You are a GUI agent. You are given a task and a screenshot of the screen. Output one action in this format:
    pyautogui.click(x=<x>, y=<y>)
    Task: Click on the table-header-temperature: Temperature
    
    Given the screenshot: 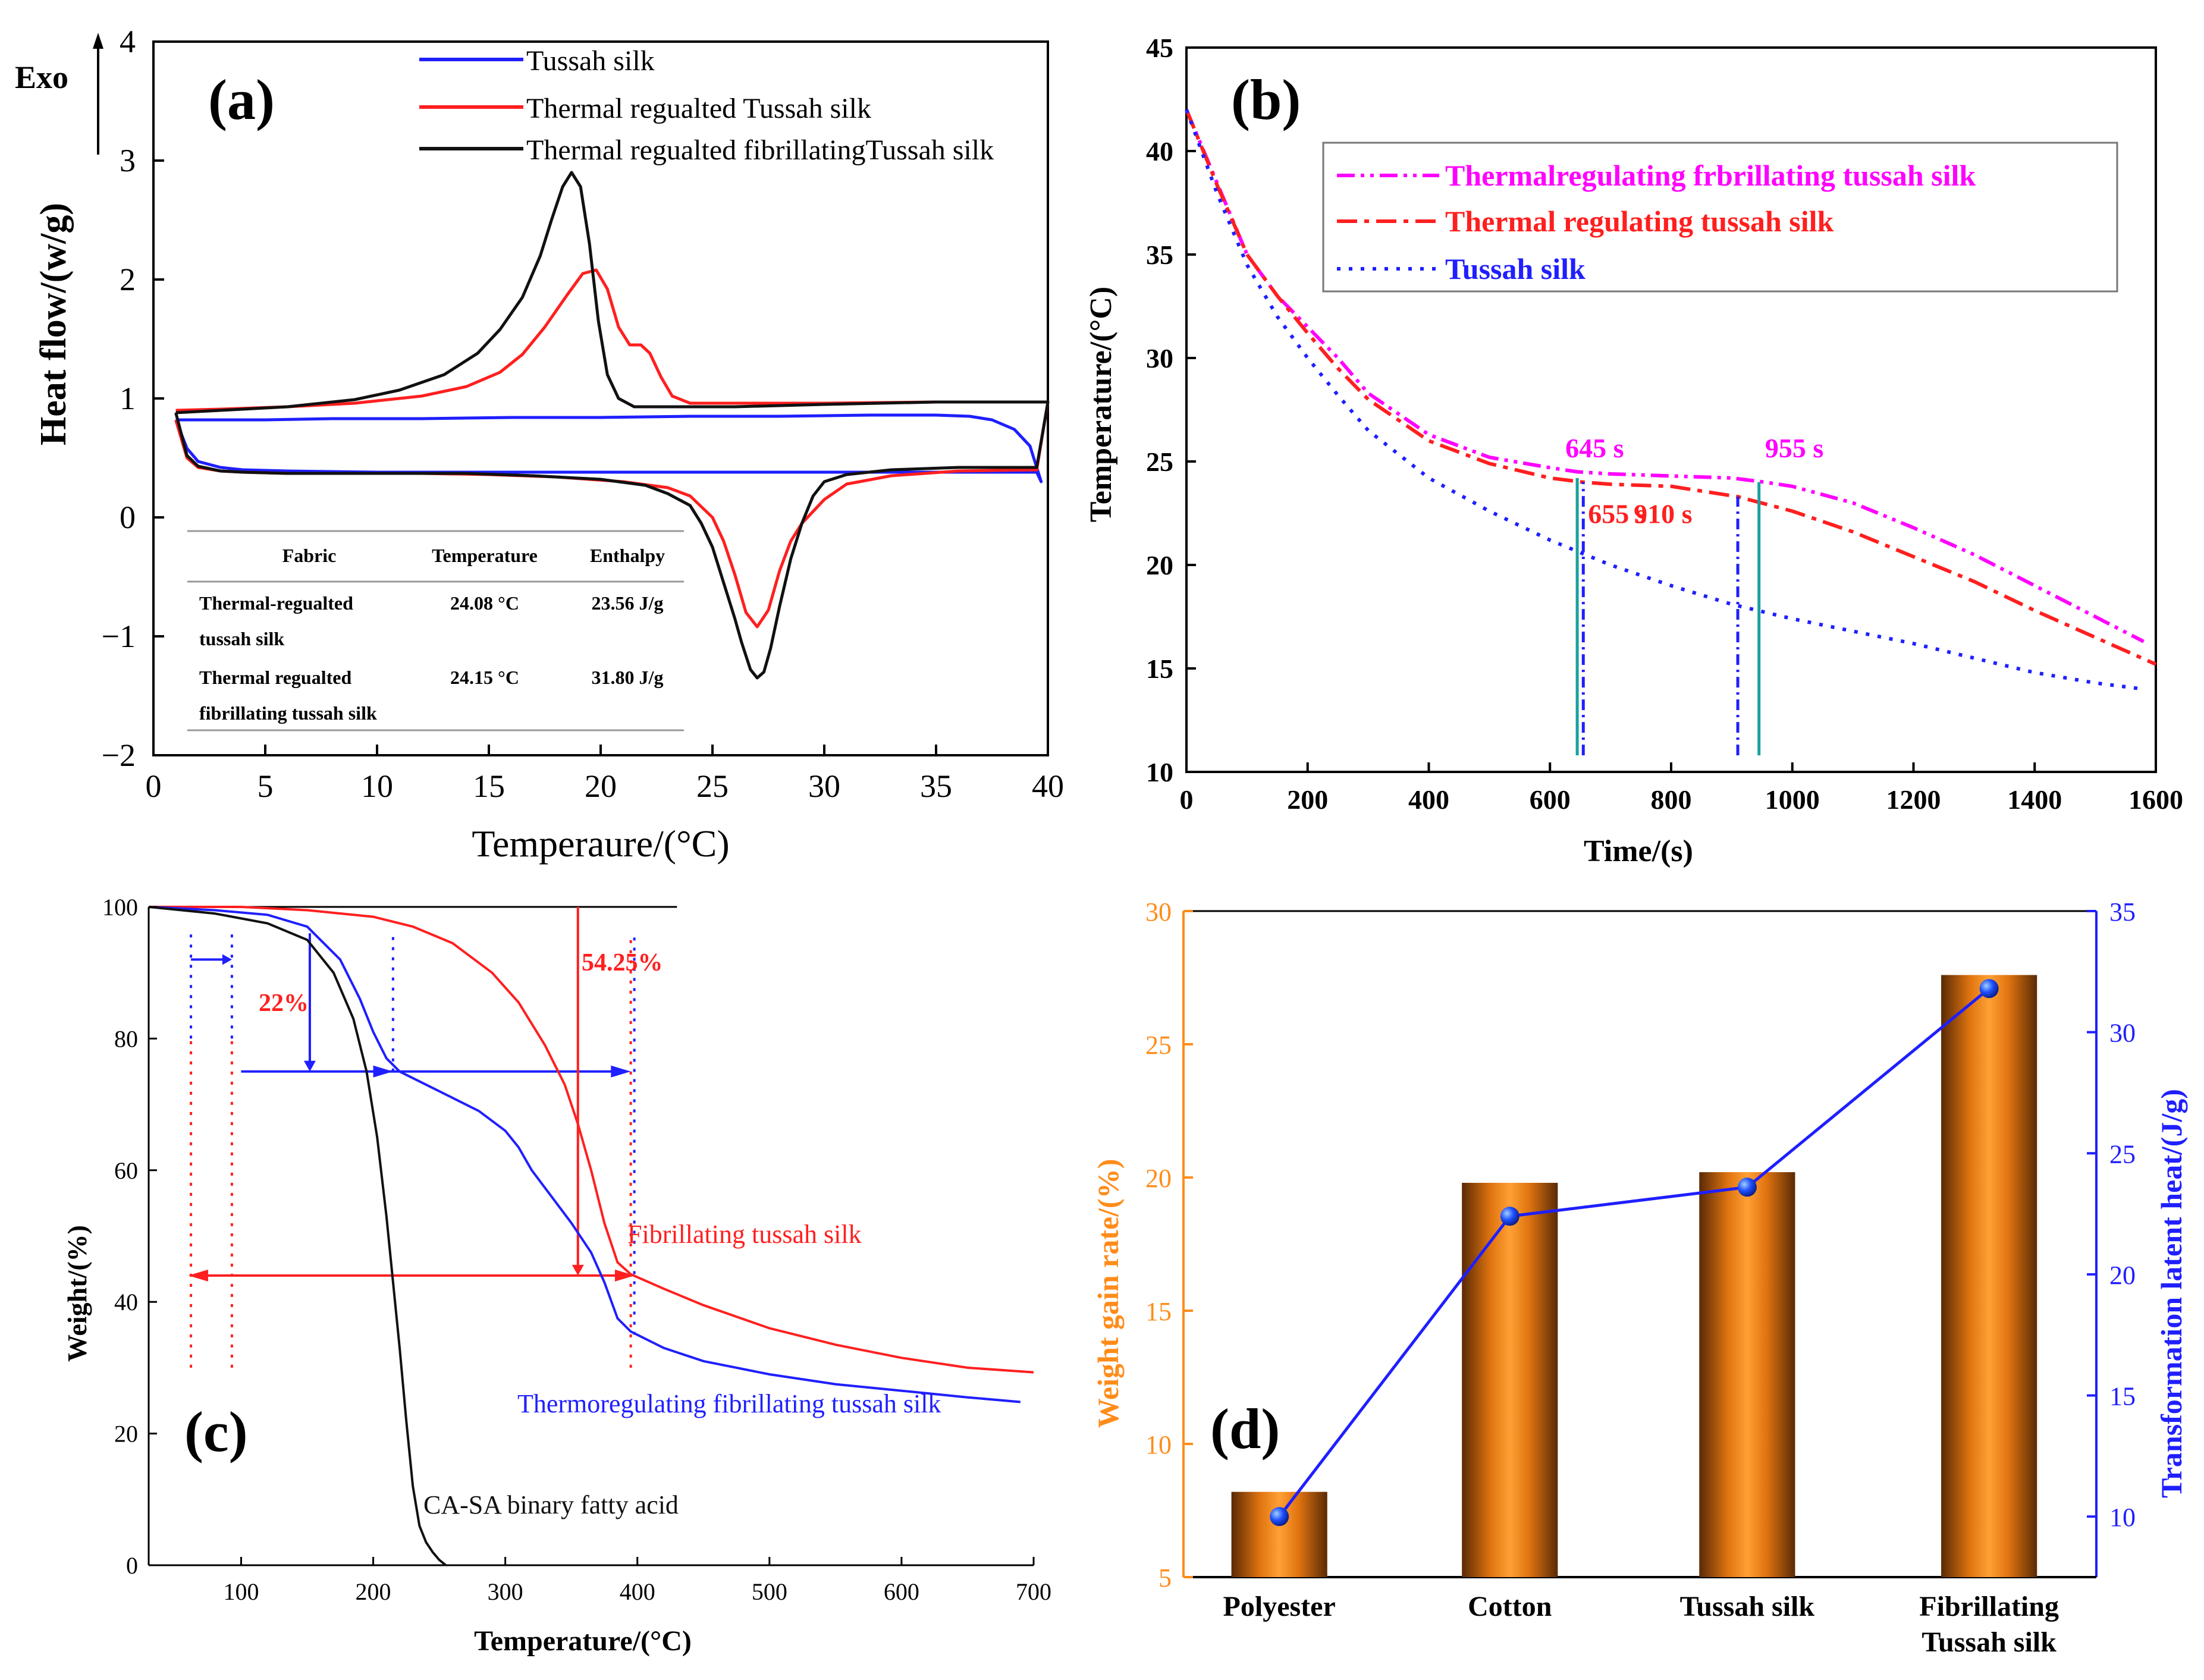 What is the action you would take?
    pyautogui.click(x=485, y=555)
    